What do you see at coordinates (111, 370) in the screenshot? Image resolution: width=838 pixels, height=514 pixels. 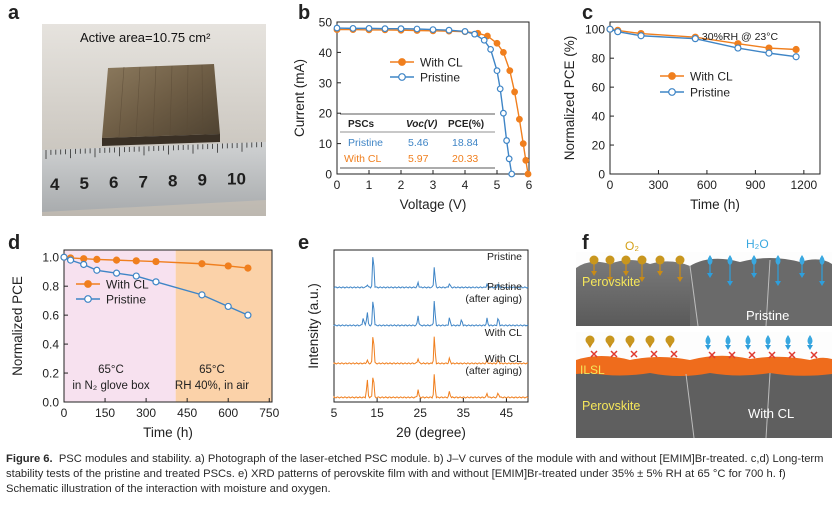 I see `region-glovebox-temp: 65°C` at bounding box center [111, 370].